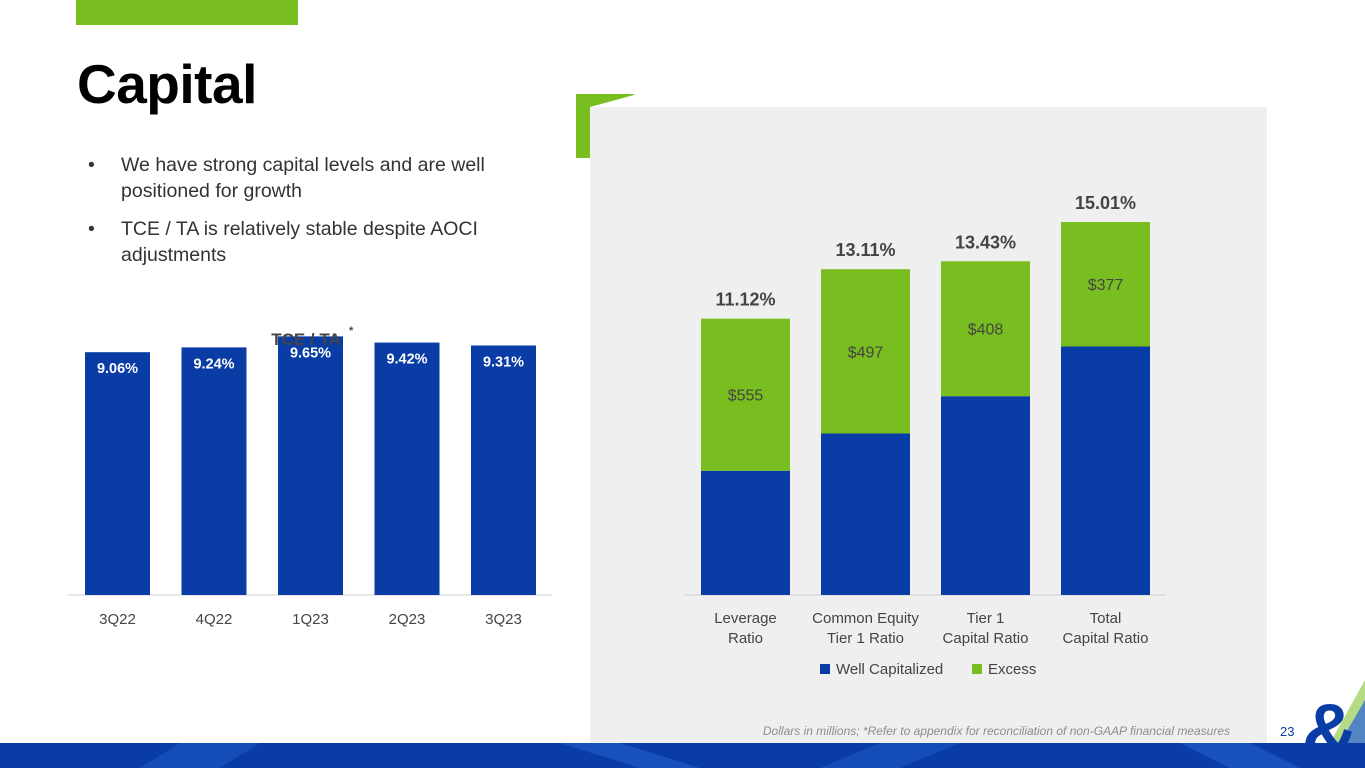 This screenshot has width=1365, height=775. What do you see at coordinates (117, 369) in the screenshot?
I see `tce-data-label: 9.06%` at bounding box center [117, 369].